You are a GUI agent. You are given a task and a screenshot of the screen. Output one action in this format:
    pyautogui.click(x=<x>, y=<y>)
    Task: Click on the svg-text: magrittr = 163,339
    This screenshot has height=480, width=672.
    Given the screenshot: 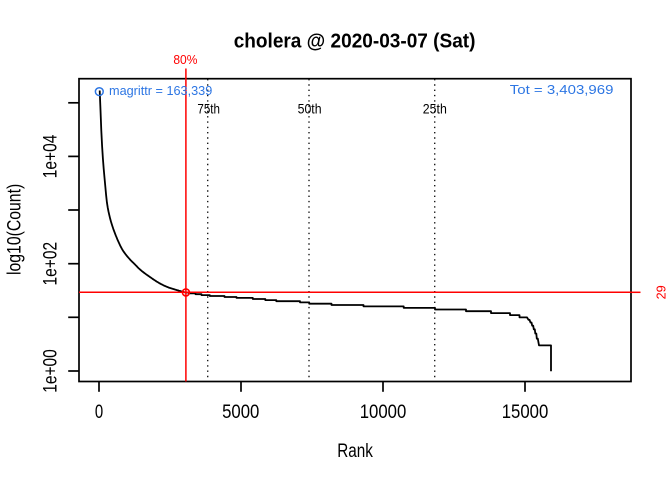 What is the action you would take?
    pyautogui.click(x=160, y=90)
    